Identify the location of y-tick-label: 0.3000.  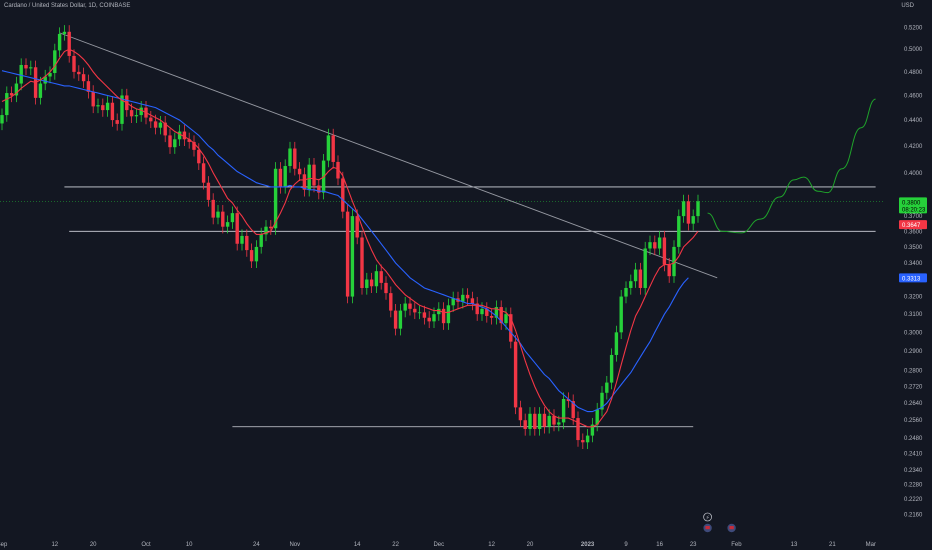
(913, 333).